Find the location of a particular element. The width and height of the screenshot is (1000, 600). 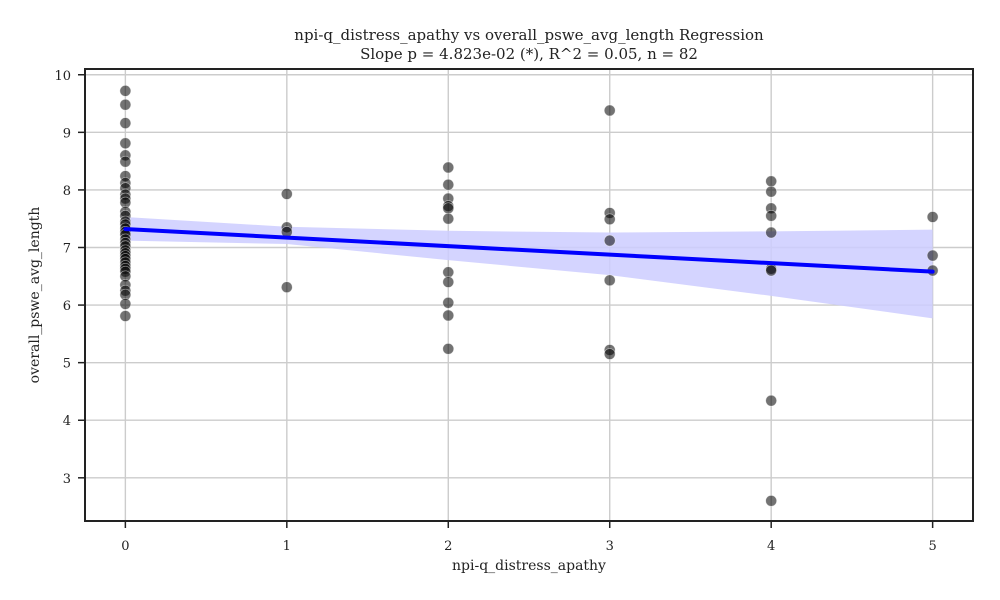

x-tick-label: 5 is located at coordinates (932, 546).